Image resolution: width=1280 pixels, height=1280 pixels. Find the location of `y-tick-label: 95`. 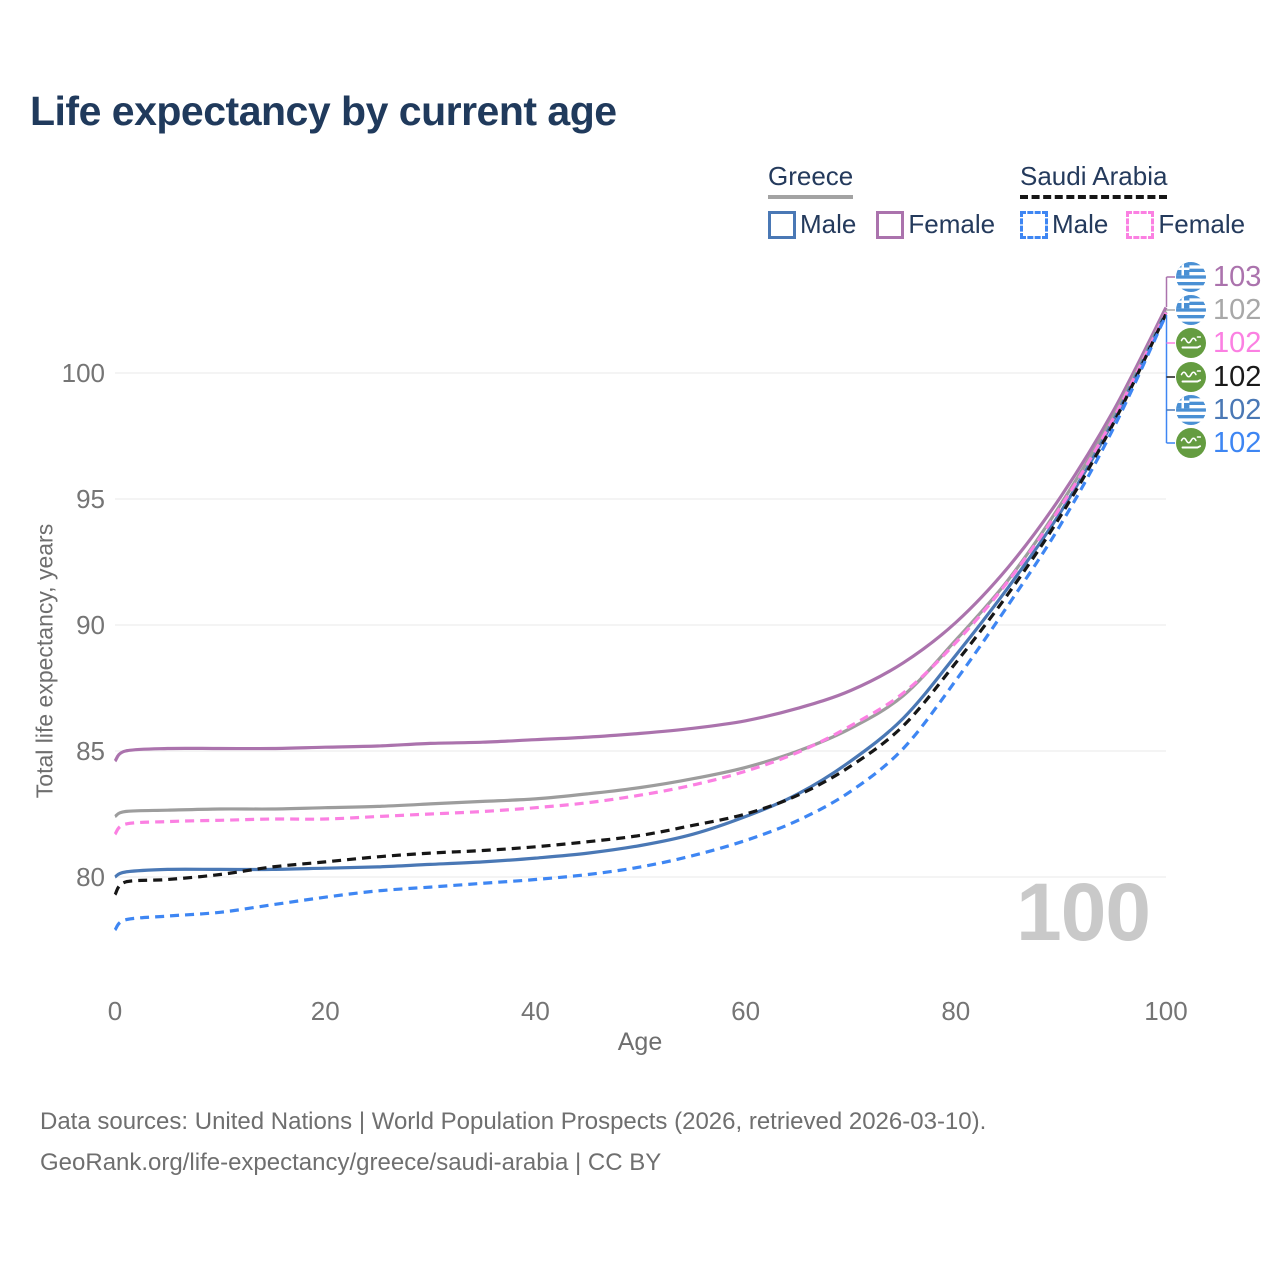

y-tick-label: 95 is located at coordinates (90, 499).